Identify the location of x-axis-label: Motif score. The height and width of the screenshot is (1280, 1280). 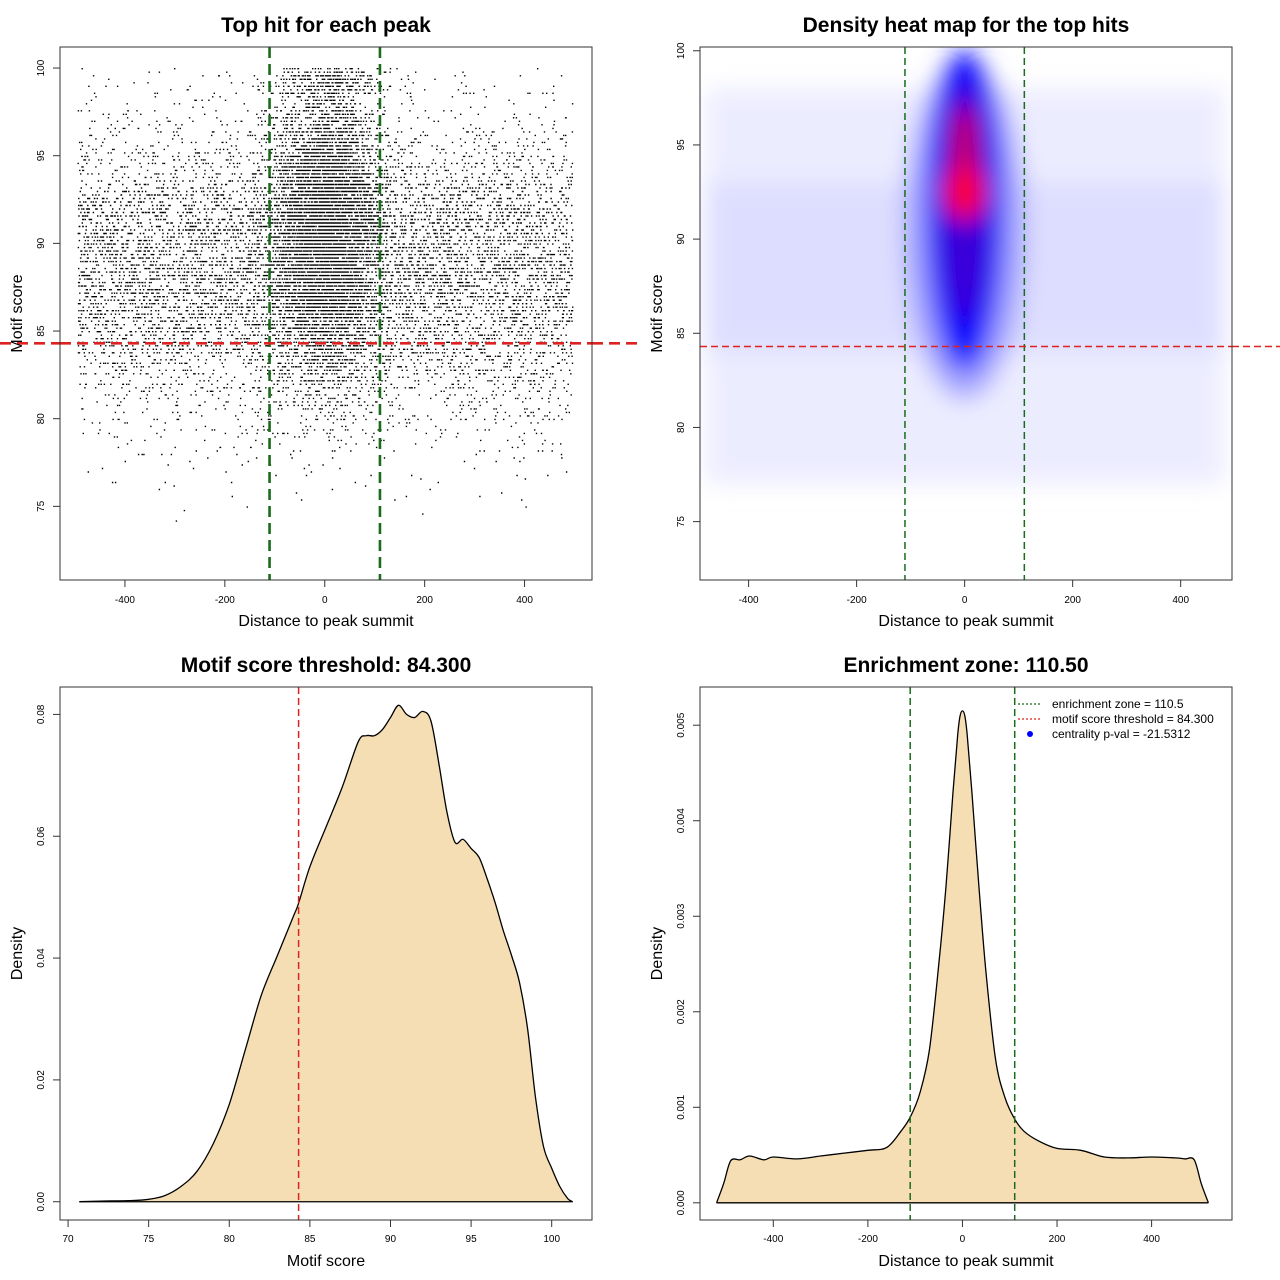
(326, 1261).